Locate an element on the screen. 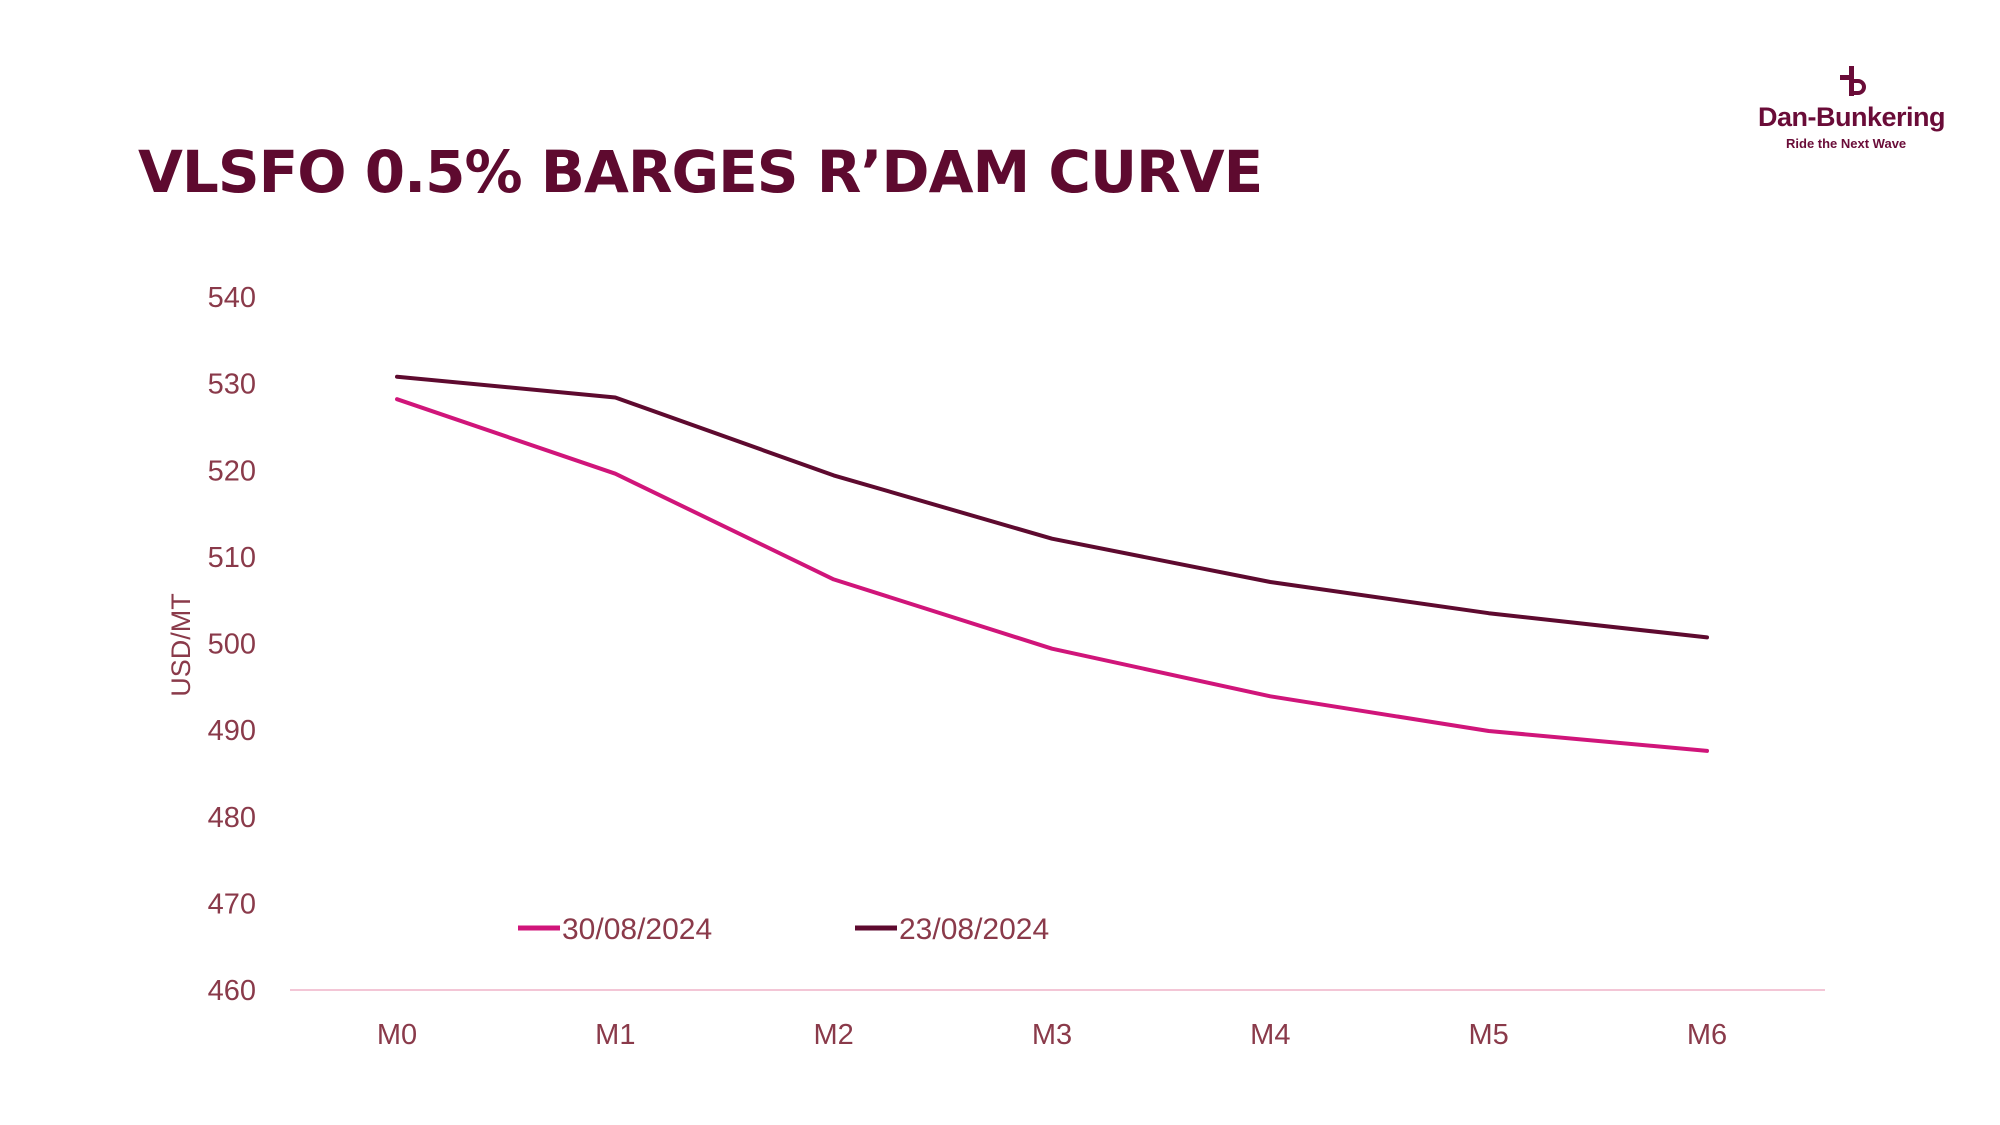 This screenshot has width=2000, height=1125. y-tick-label: 480 is located at coordinates (232, 818).